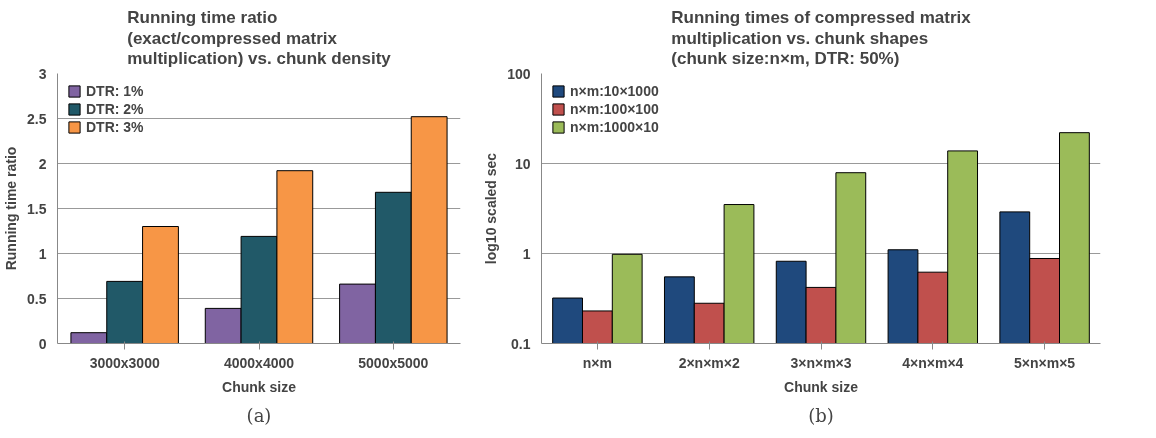 The width and height of the screenshot is (1156, 438). What do you see at coordinates (1045, 362) in the screenshot?
I see `x-tick-label: 5×n×m×5` at bounding box center [1045, 362].